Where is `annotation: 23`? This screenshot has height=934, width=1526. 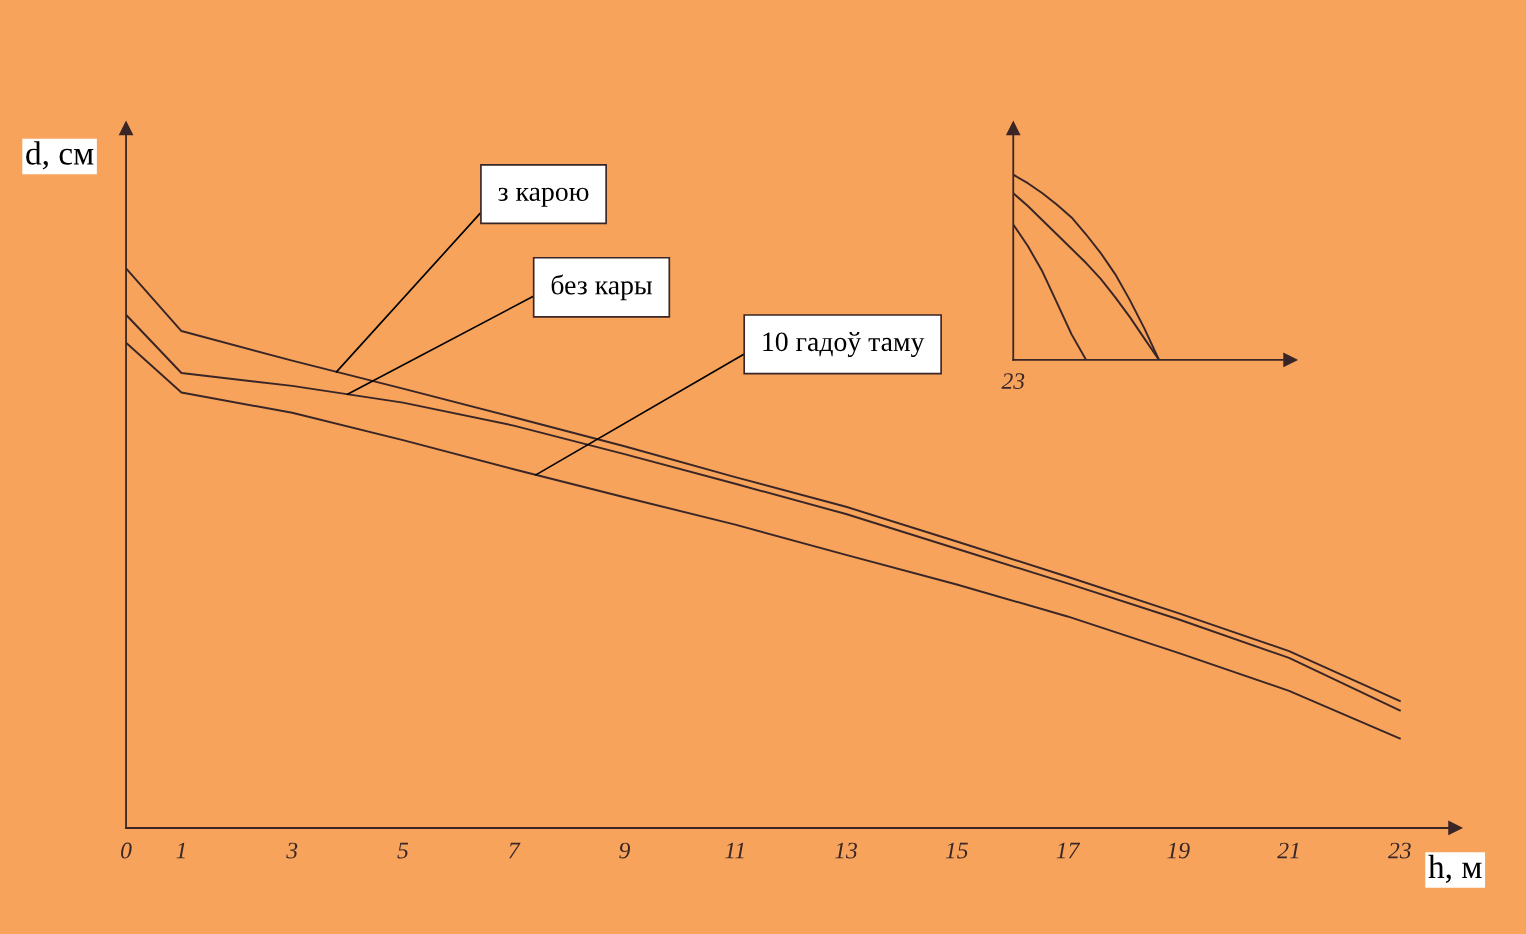
annotation: 23 is located at coordinates (1013, 381).